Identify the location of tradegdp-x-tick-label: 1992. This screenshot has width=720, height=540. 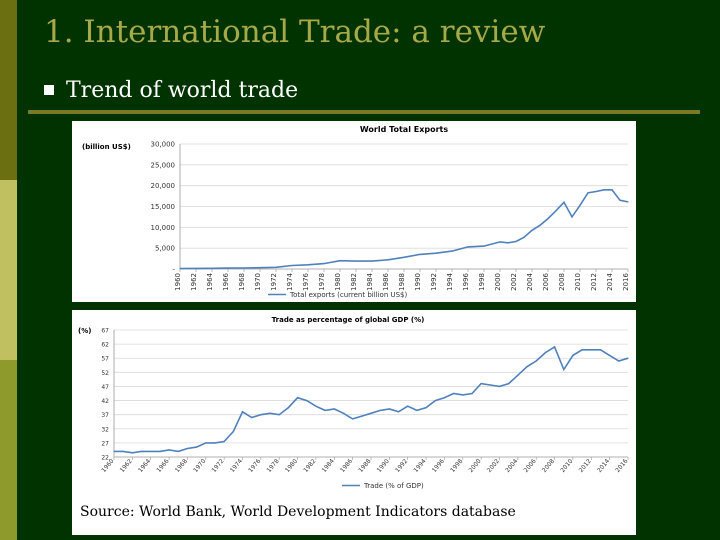
(401, 466).